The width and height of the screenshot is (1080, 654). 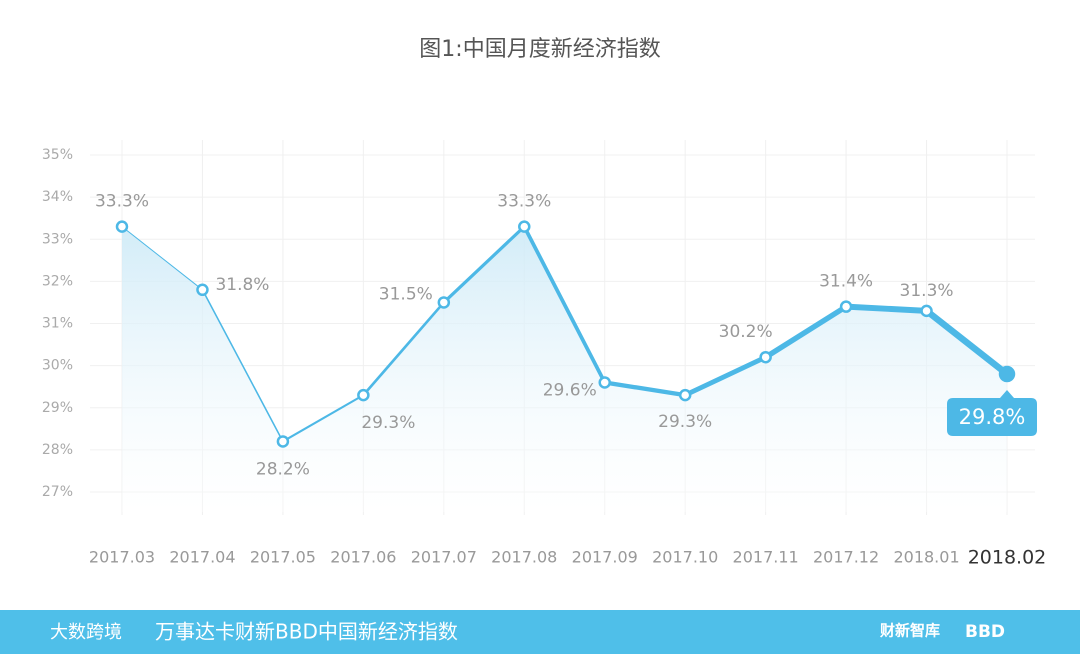 What do you see at coordinates (57, 197) in the screenshot?
I see `y-tick-label: 34%` at bounding box center [57, 197].